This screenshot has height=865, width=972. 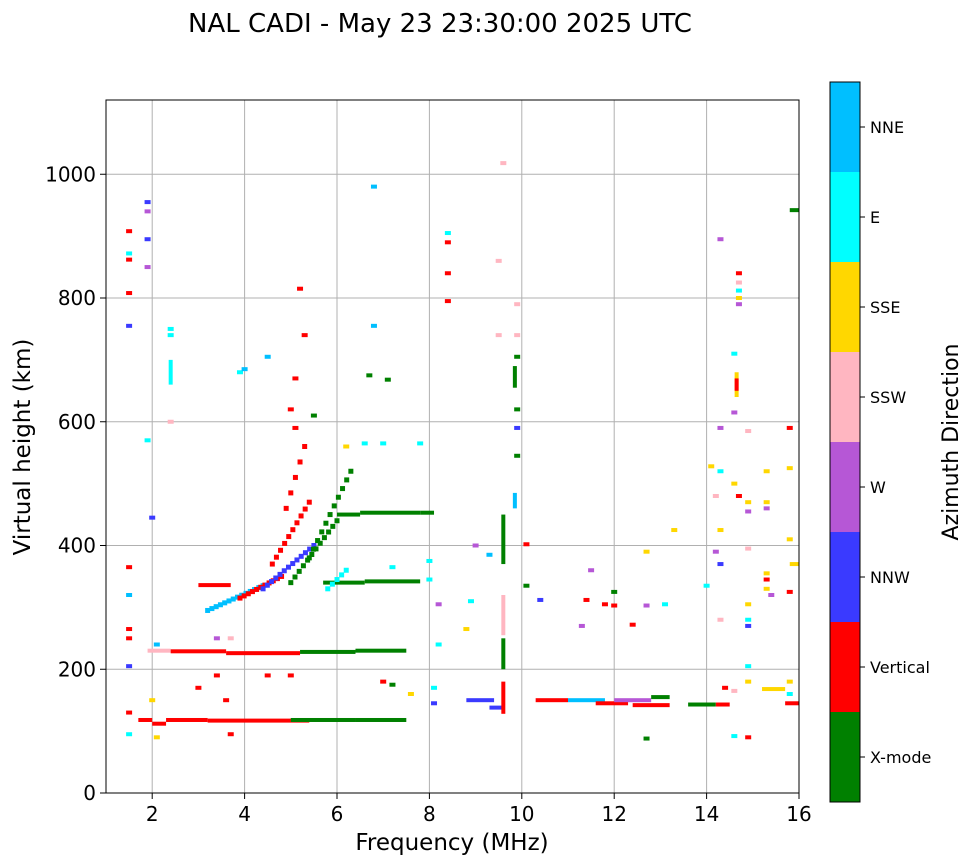 What do you see at coordinates (479, 809) in the screenshot?
I see `x-axis: 2 4 6 8 10 12 14 16` at bounding box center [479, 809].